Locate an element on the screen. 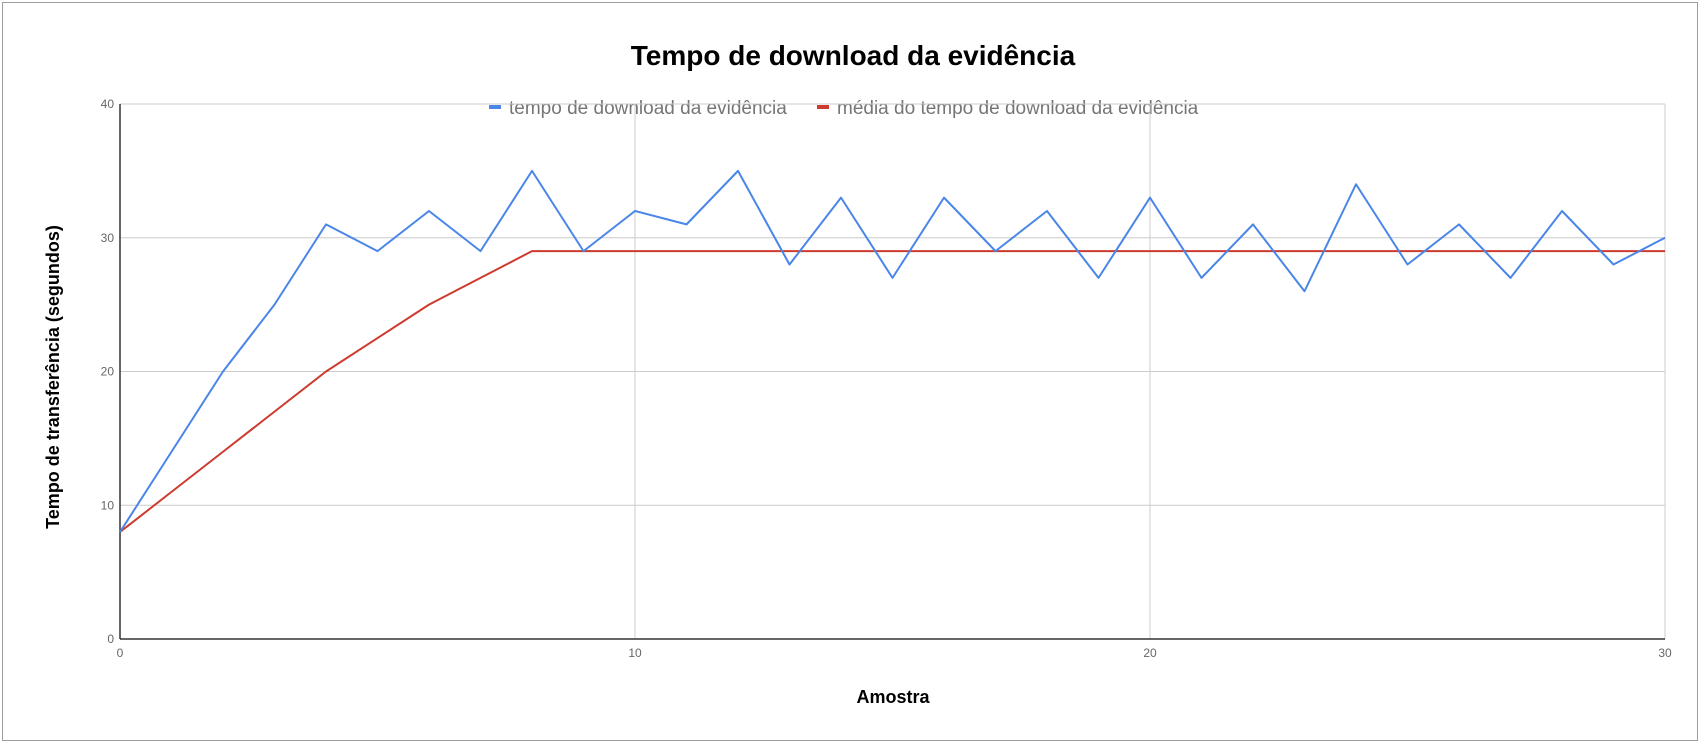 The height and width of the screenshot is (746, 1700). x-tick-label: 30 is located at coordinates (1665, 653).